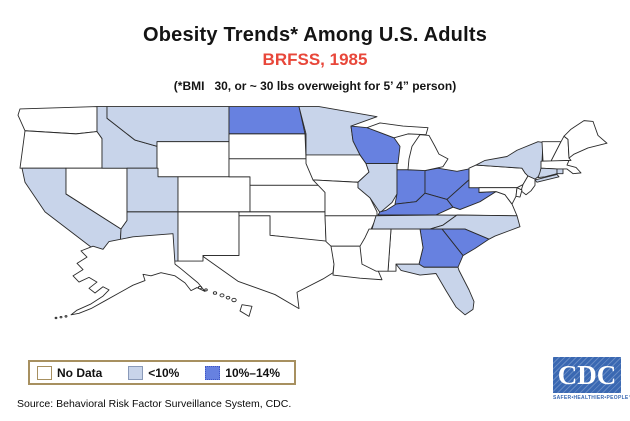  I want to click on state-pa, so click(498, 176).